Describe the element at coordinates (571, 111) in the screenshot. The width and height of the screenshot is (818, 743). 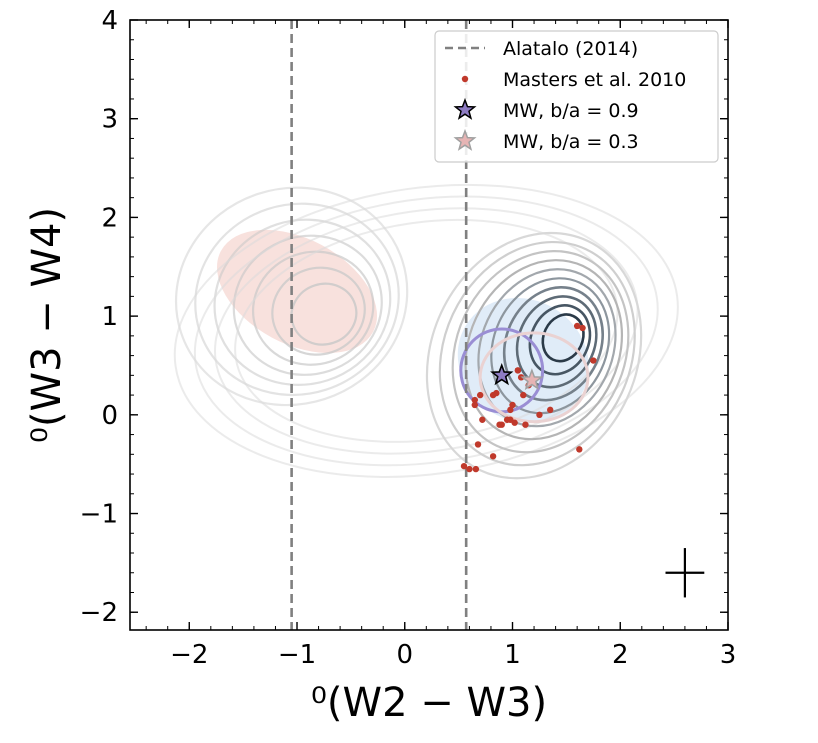
I see `legend-label-2: MW, b/a = 0.9` at that location.